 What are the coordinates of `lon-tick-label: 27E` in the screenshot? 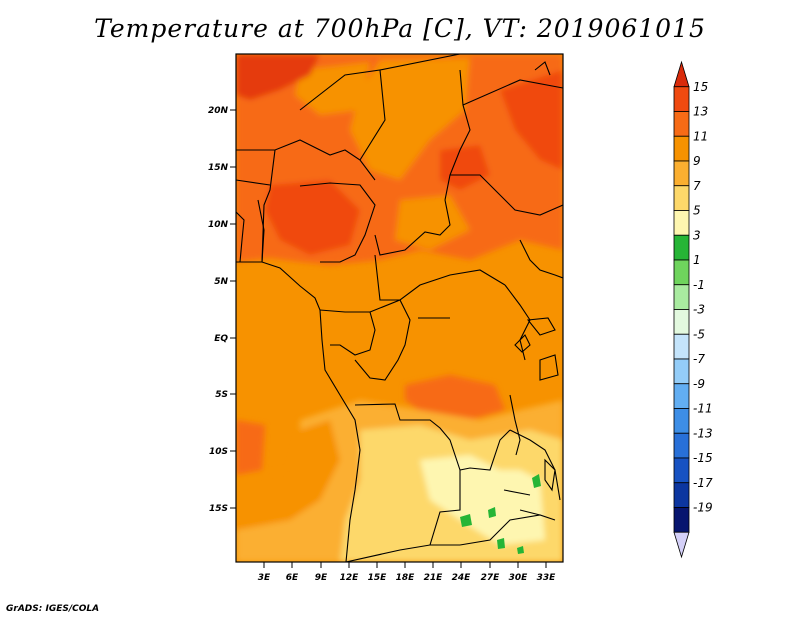 It's located at (491, 578).